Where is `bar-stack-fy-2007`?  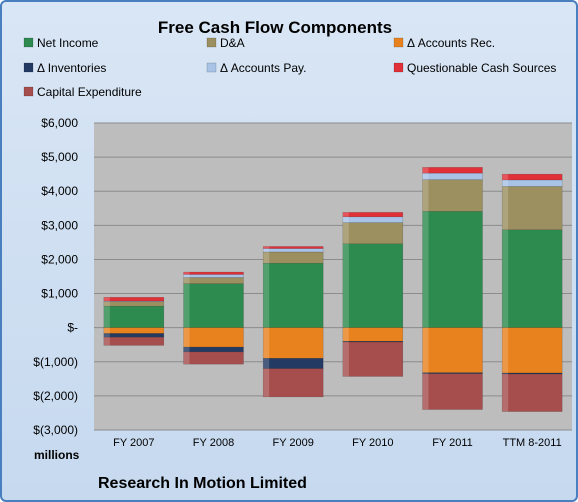 bar-stack-fy-2007 is located at coordinates (134, 321).